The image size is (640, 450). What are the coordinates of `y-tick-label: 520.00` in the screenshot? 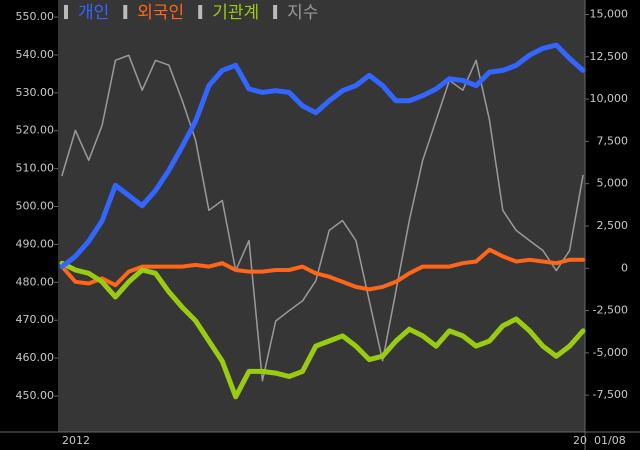 It's located at (35, 130).